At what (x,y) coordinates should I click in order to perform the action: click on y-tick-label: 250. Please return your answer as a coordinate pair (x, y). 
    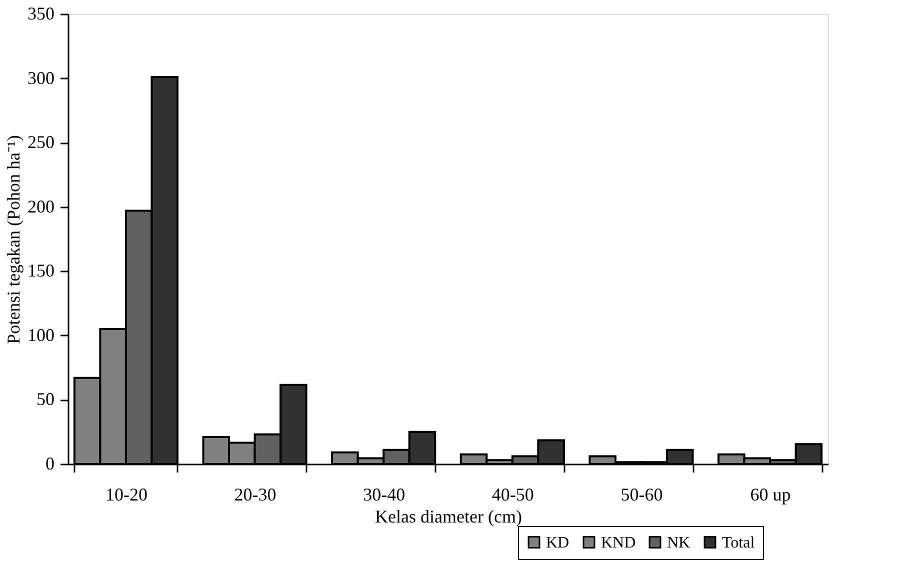
    Looking at the image, I should click on (41, 142).